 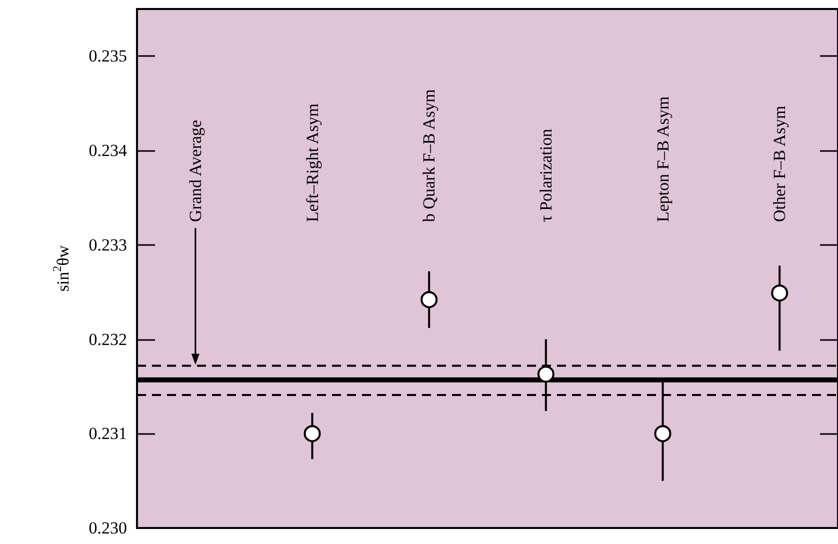 I want to click on x-tick-label: Lepton F–B Asym, so click(x=662, y=159).